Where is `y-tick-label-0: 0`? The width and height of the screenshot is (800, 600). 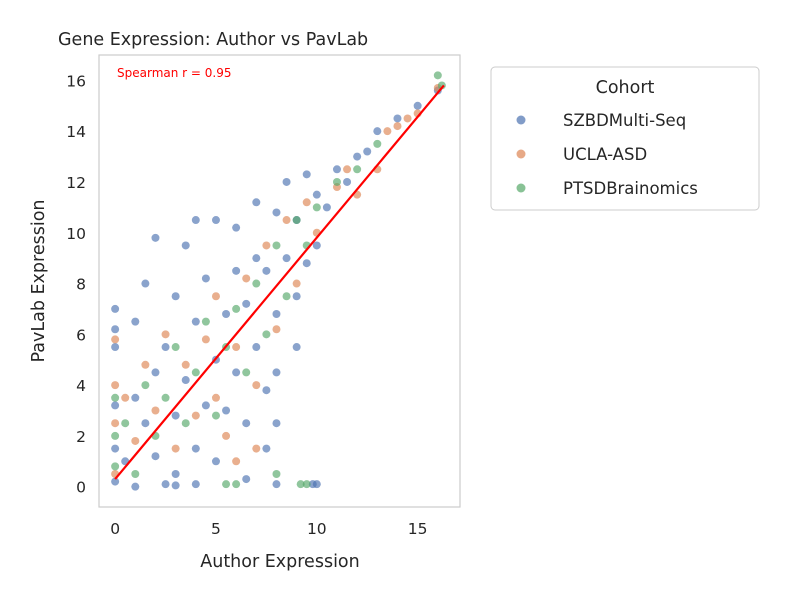 y-tick-label-0: 0 is located at coordinates (81, 488).